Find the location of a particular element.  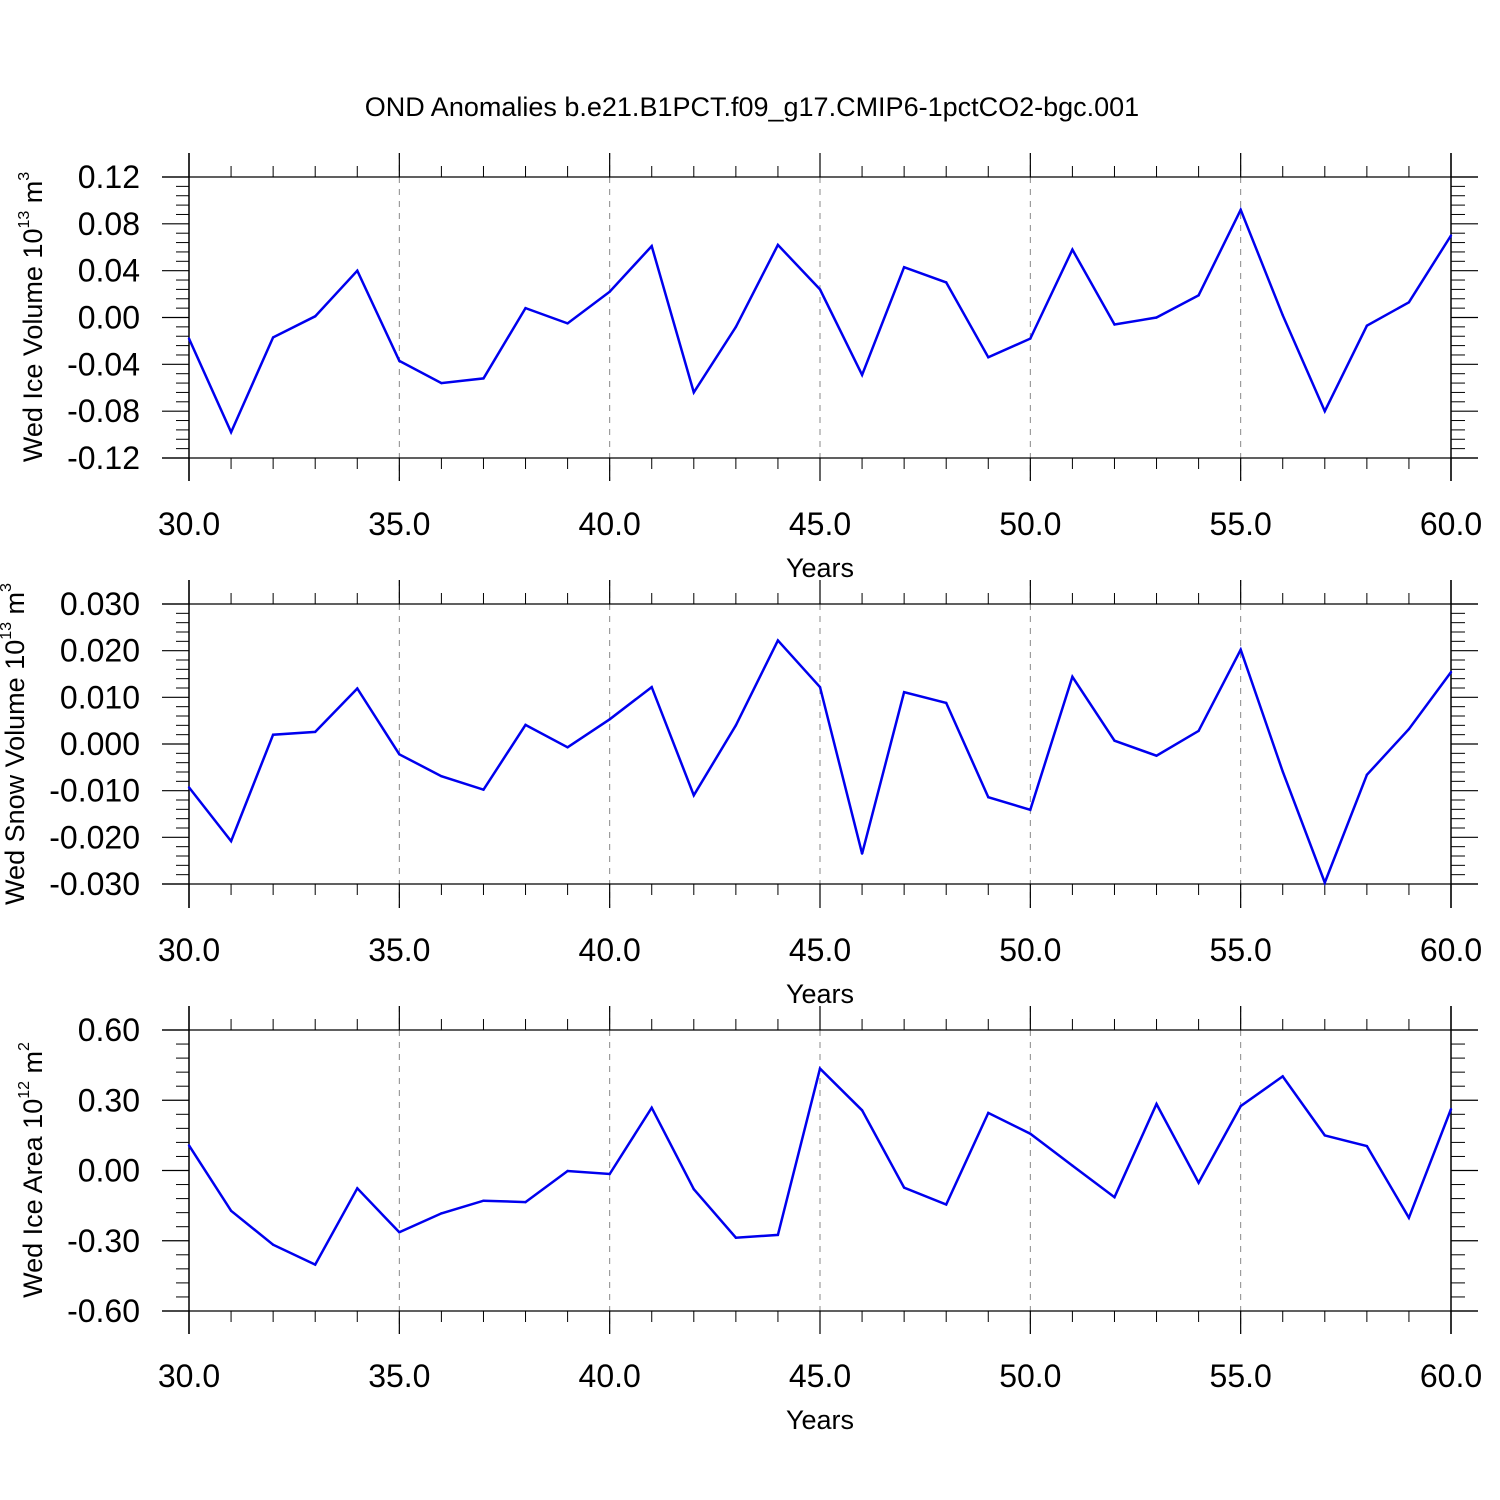

y-tick-label: -0.020 is located at coordinates (94, 837).